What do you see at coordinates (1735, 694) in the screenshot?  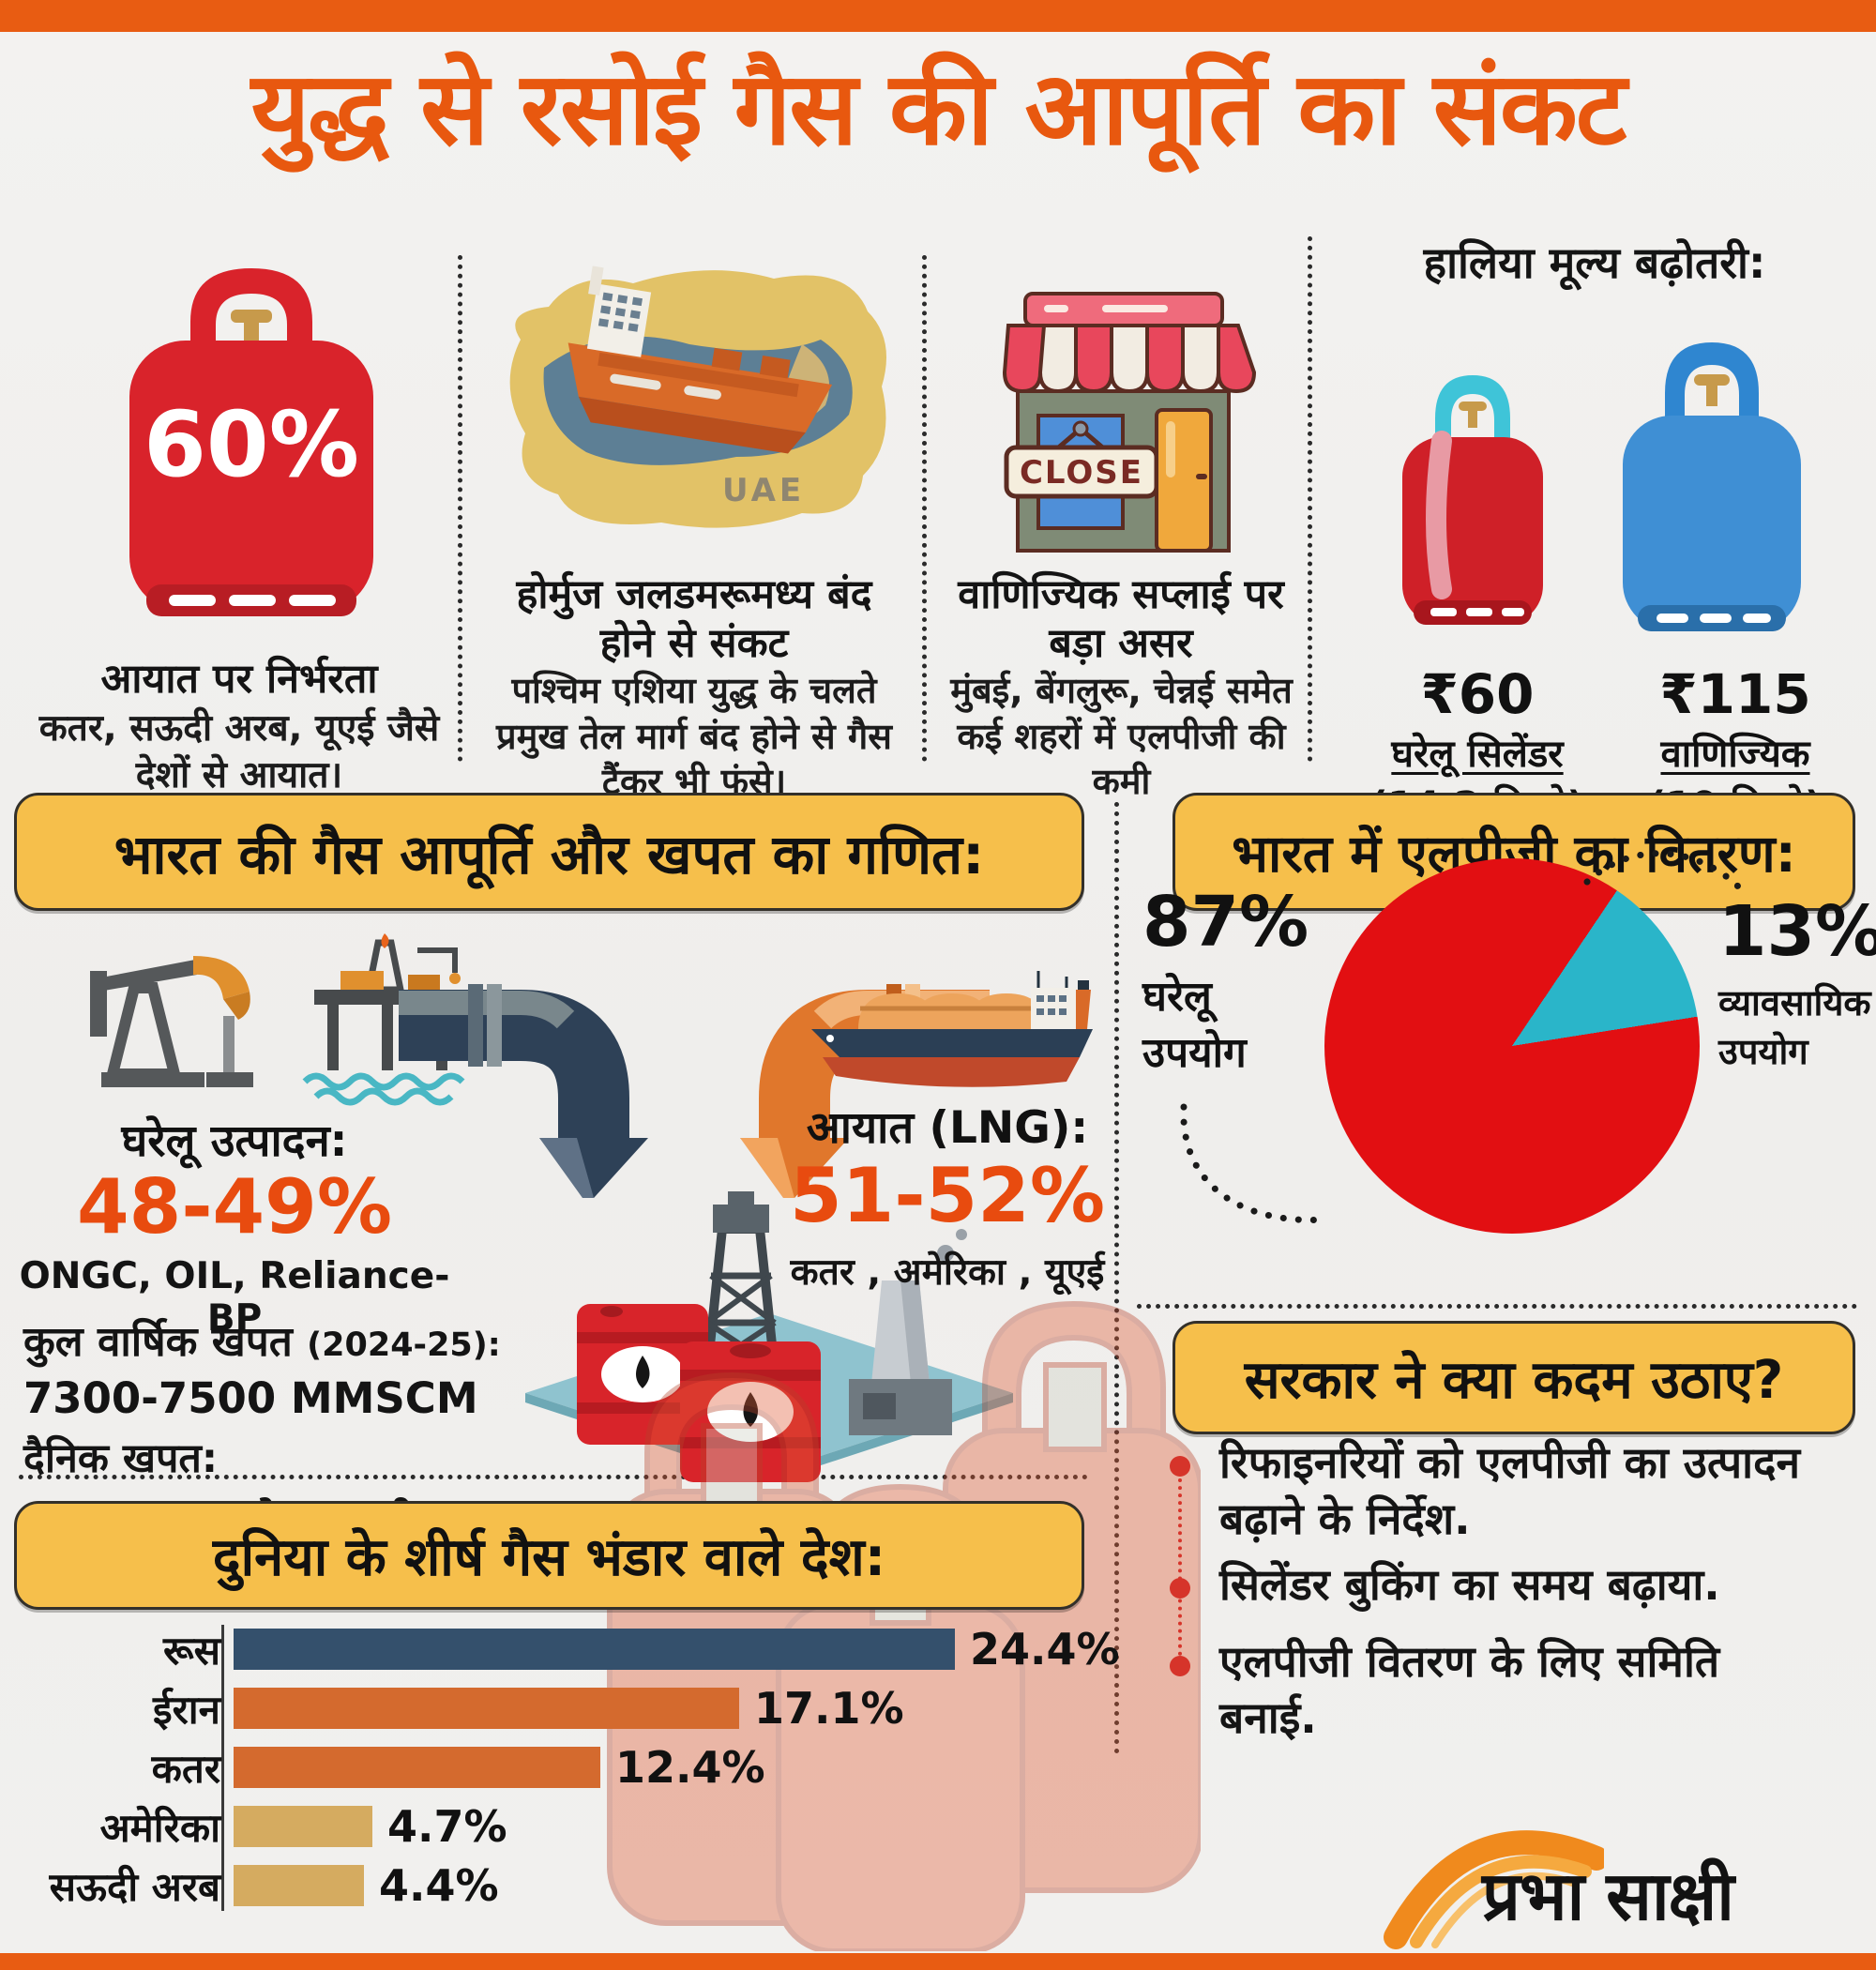 I see `commercial-price: ₹115` at bounding box center [1735, 694].